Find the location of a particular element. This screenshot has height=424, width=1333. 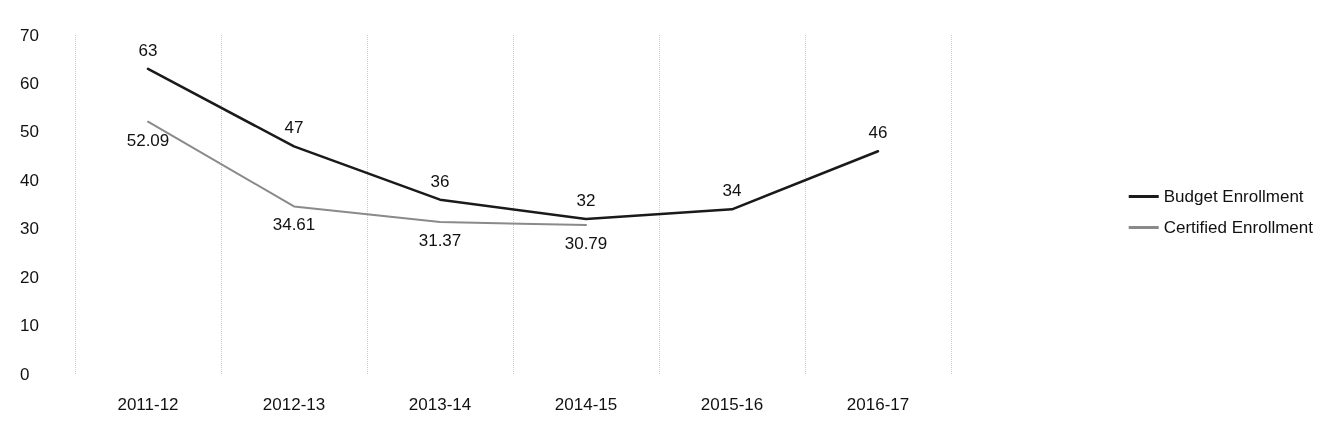

y-tick-label: 50 is located at coordinates (29, 132).